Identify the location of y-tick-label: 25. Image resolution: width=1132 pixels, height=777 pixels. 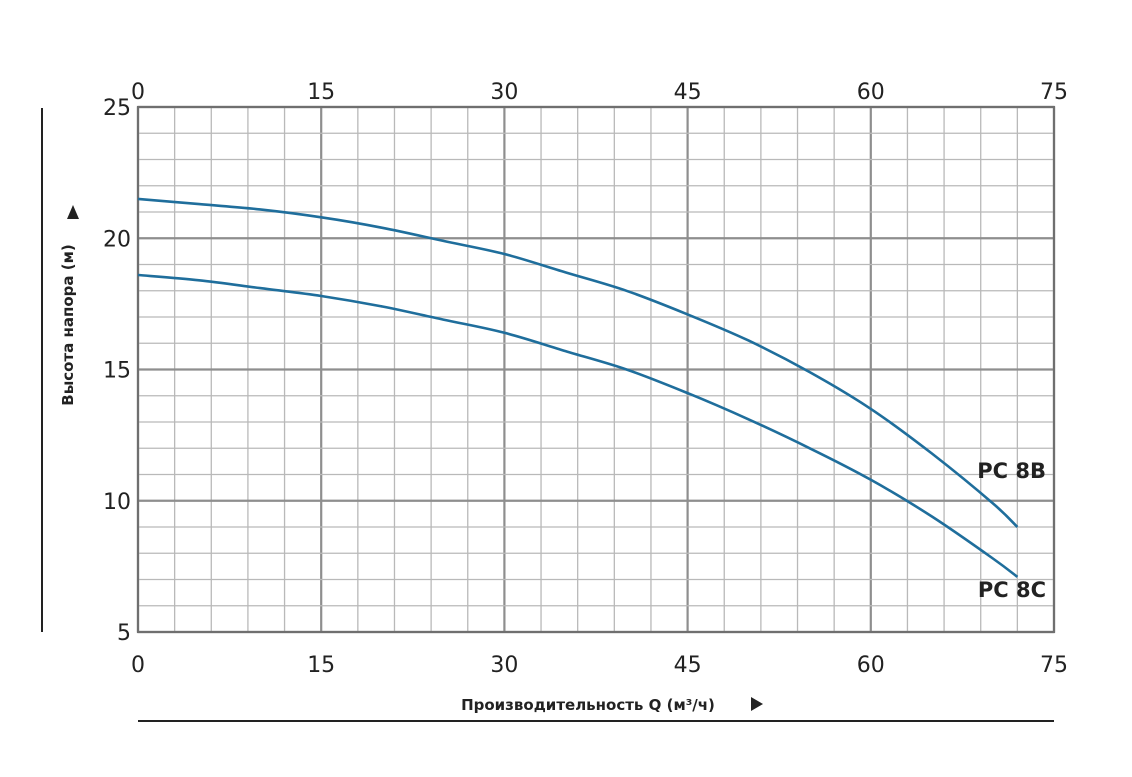
(117, 108).